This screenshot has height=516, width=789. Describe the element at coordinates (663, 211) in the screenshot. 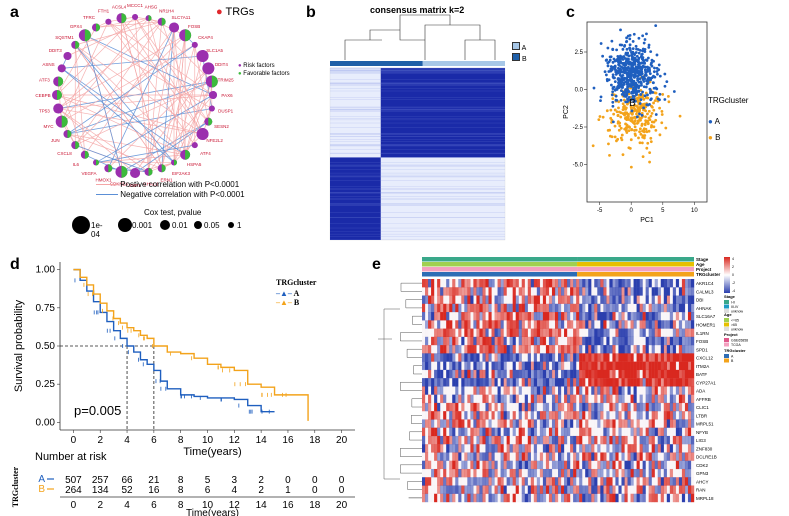

I see `x-tick-label: 5` at that location.